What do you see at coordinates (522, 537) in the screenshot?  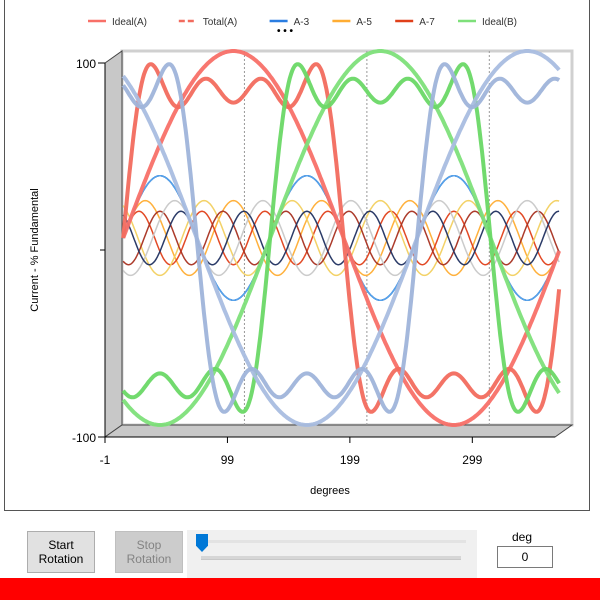 I see `deg-label: deg` at bounding box center [522, 537].